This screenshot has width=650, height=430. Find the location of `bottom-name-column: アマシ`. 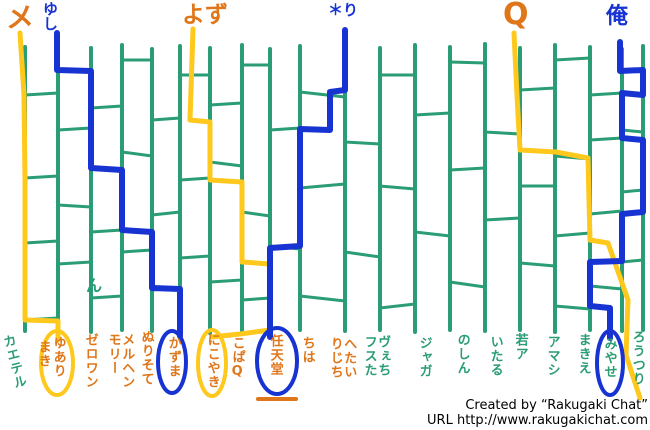

bottom-name-column: アマシ is located at coordinates (552, 356).